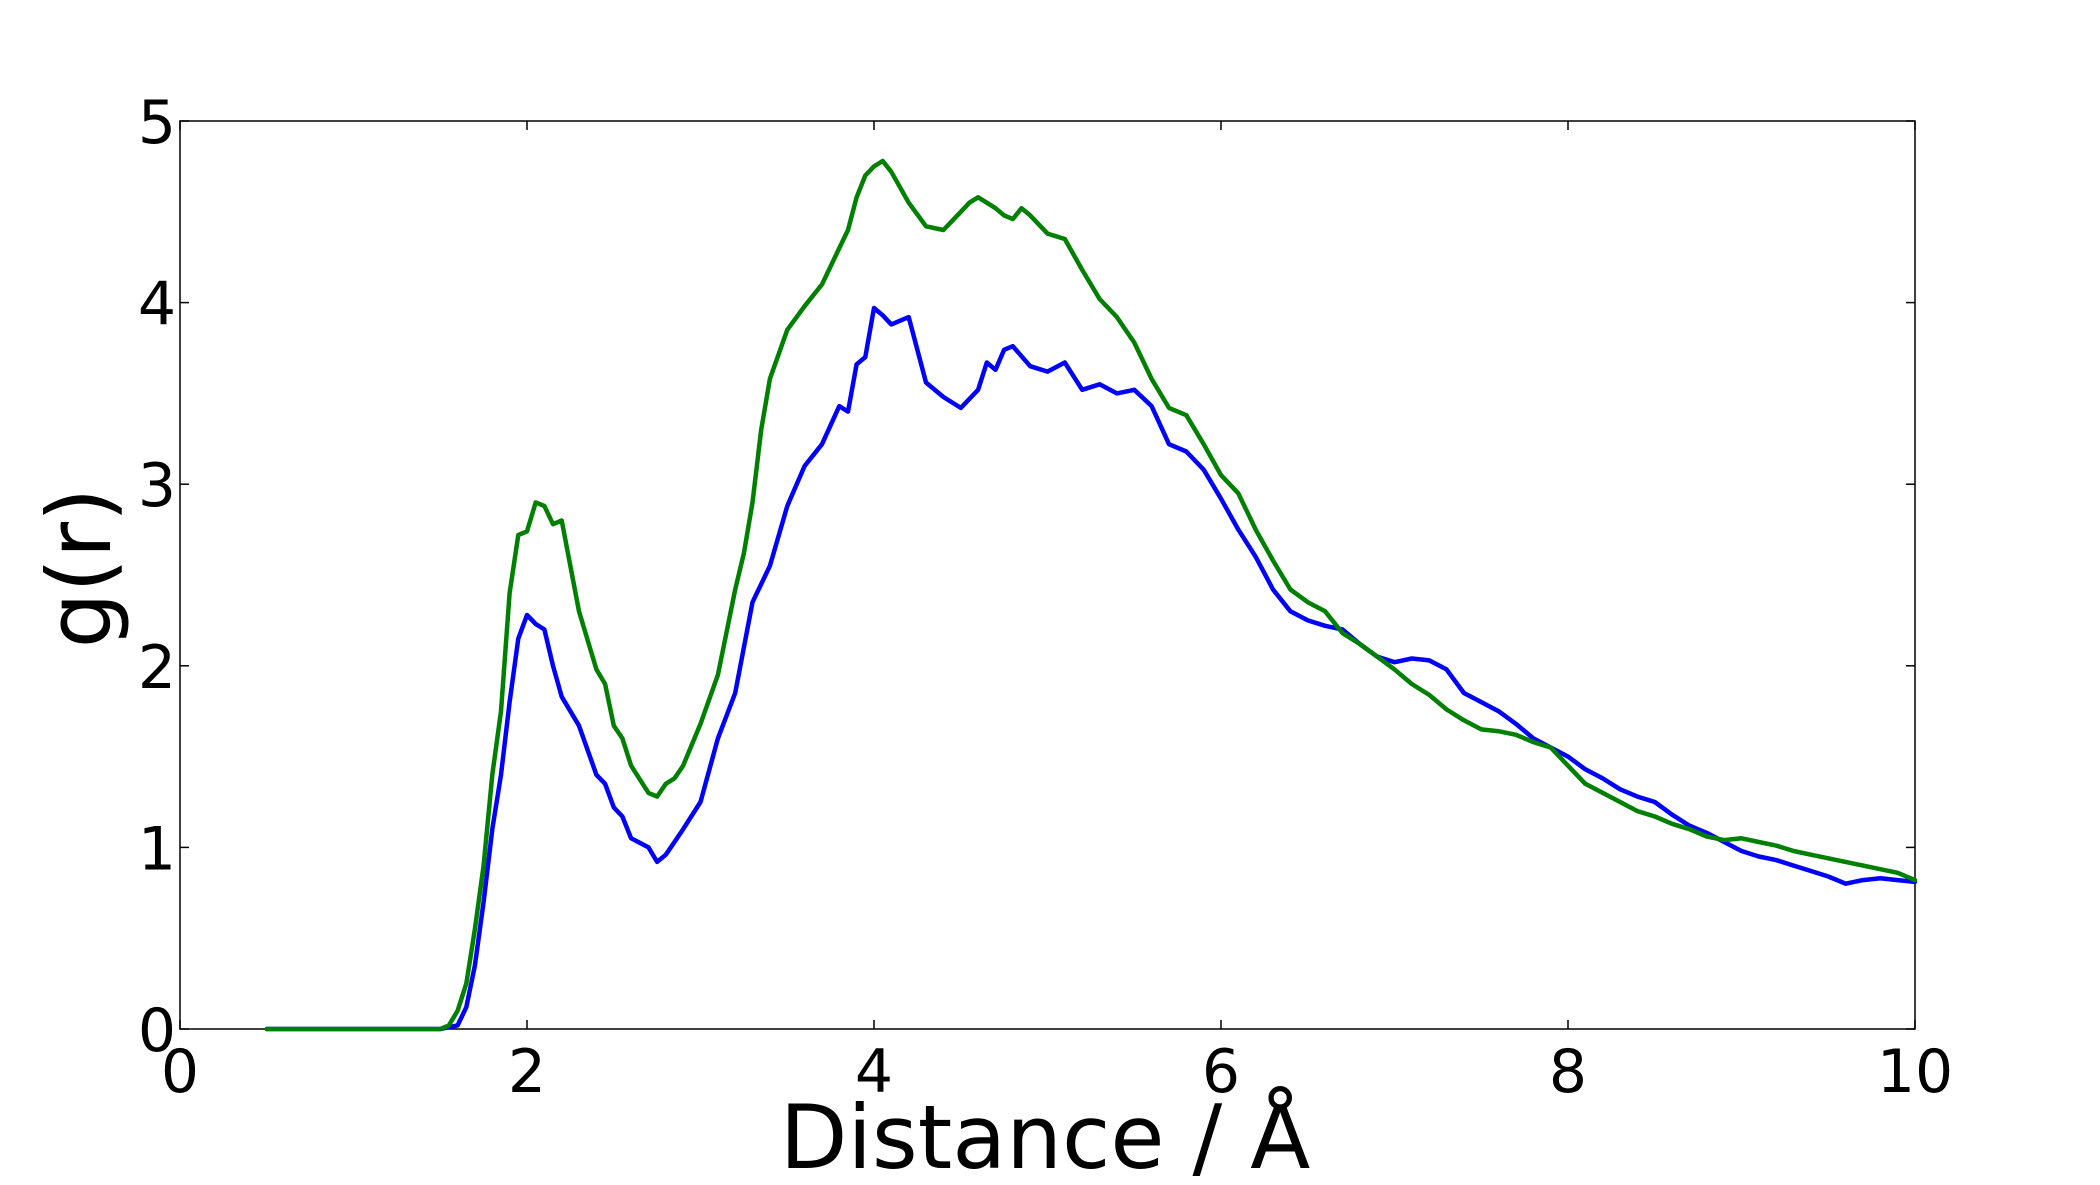  I want to click on y-tick-label: 3, so click(157, 486).